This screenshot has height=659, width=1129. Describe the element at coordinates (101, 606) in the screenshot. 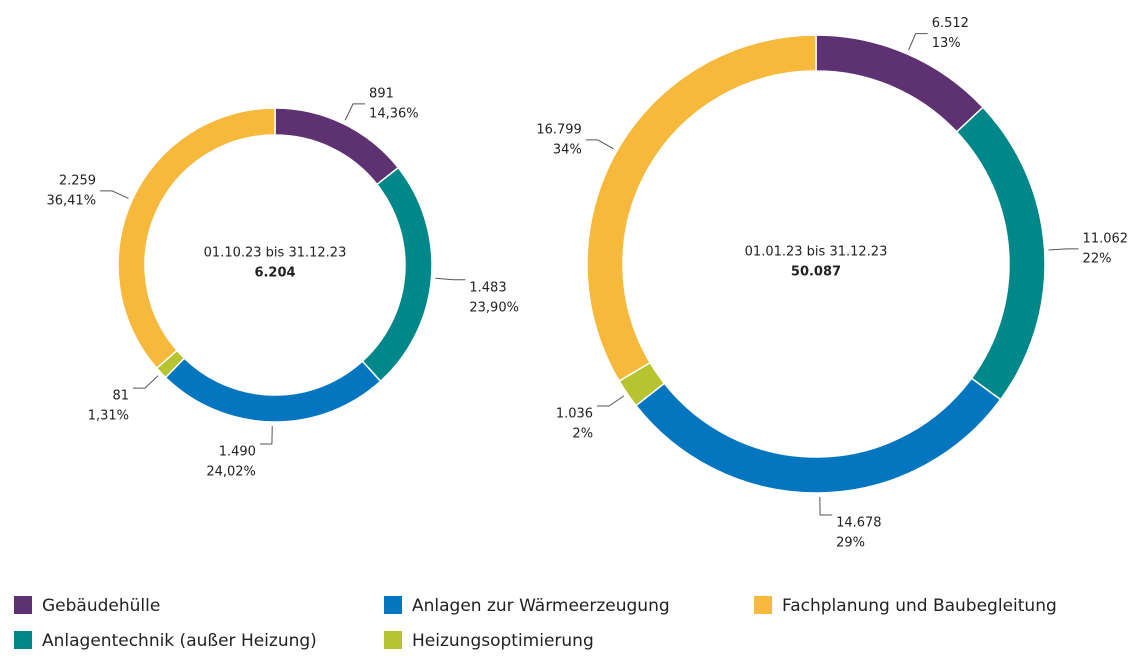

I see `legend-label: Gebäudehülle` at that location.